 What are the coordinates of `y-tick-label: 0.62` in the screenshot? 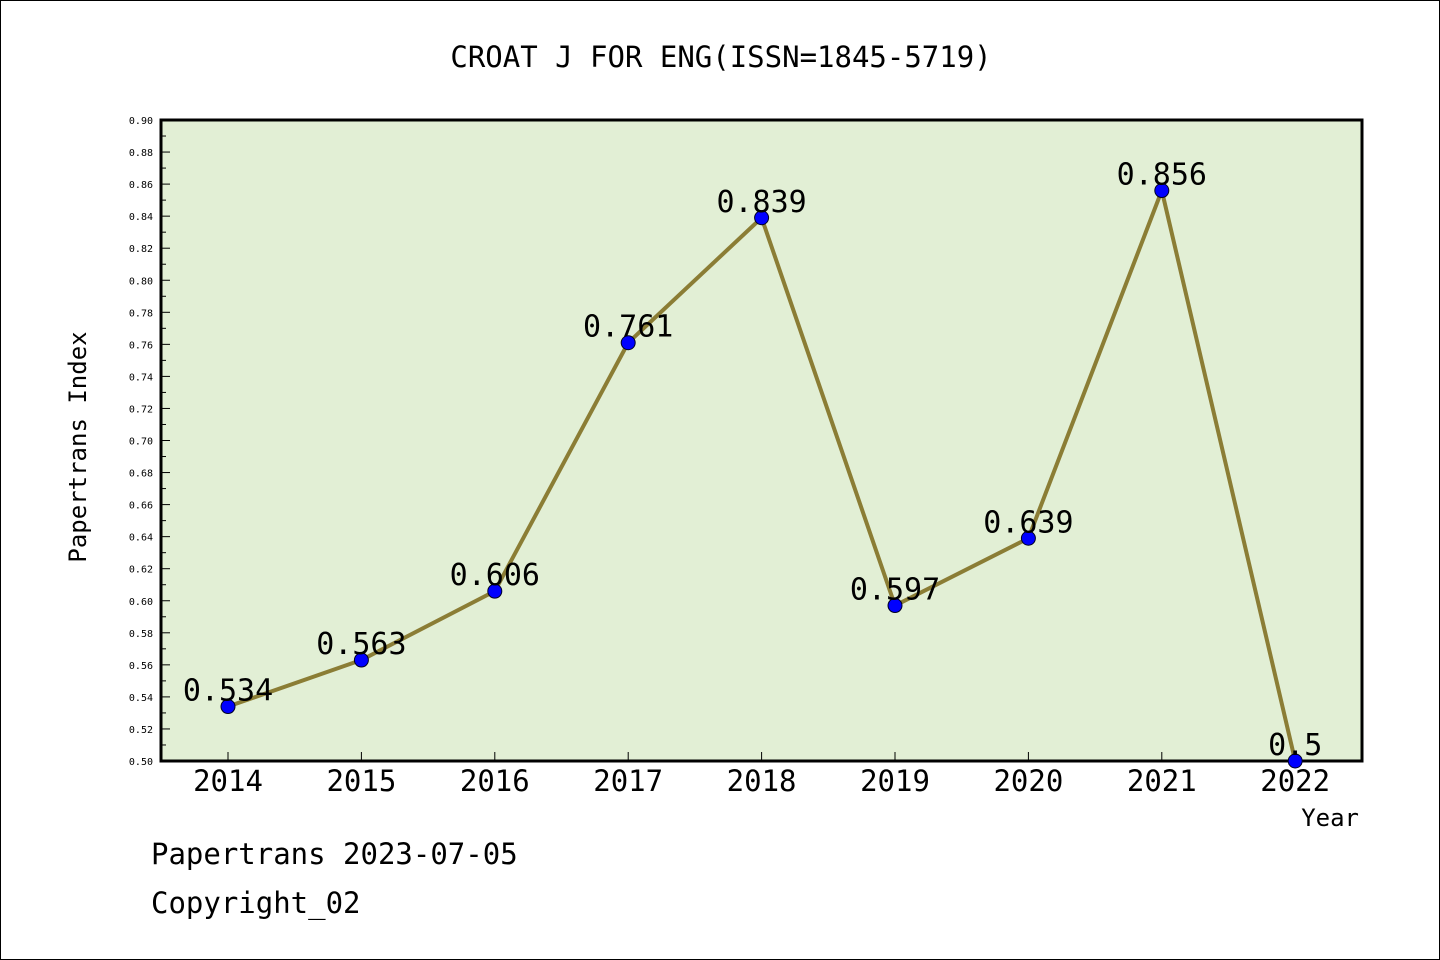 It's located at (141, 570).